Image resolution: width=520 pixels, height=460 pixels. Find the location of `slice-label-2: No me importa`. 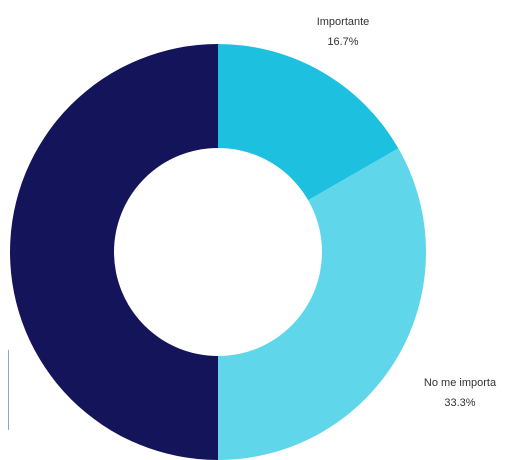

slice-label-2: No me importa is located at coordinates (460, 383).